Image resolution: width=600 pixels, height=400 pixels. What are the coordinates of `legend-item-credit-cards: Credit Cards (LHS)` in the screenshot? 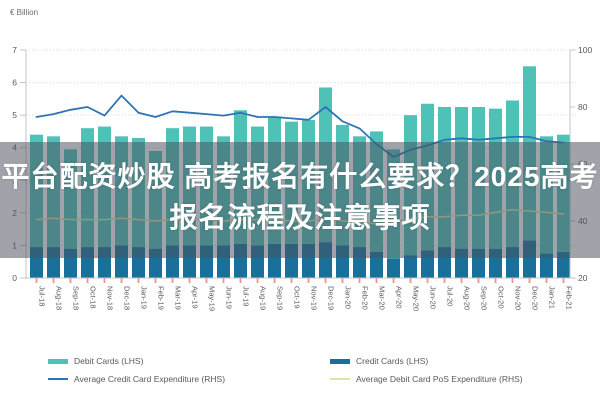 It's located at (379, 361).